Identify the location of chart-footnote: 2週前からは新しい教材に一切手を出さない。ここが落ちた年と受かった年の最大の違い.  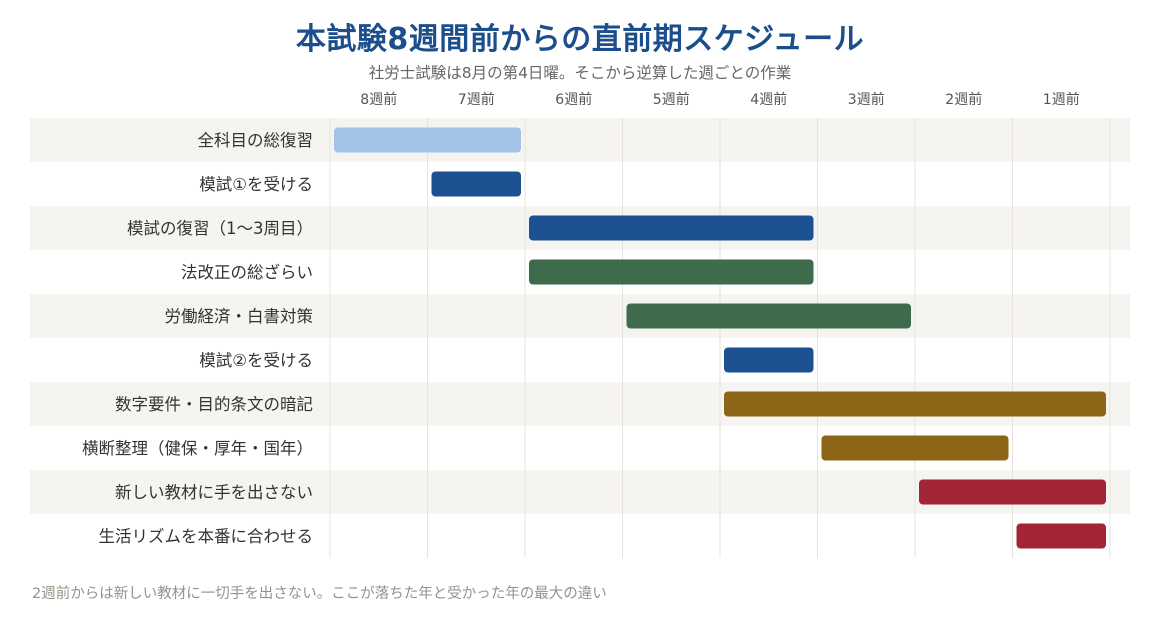
(319, 594).